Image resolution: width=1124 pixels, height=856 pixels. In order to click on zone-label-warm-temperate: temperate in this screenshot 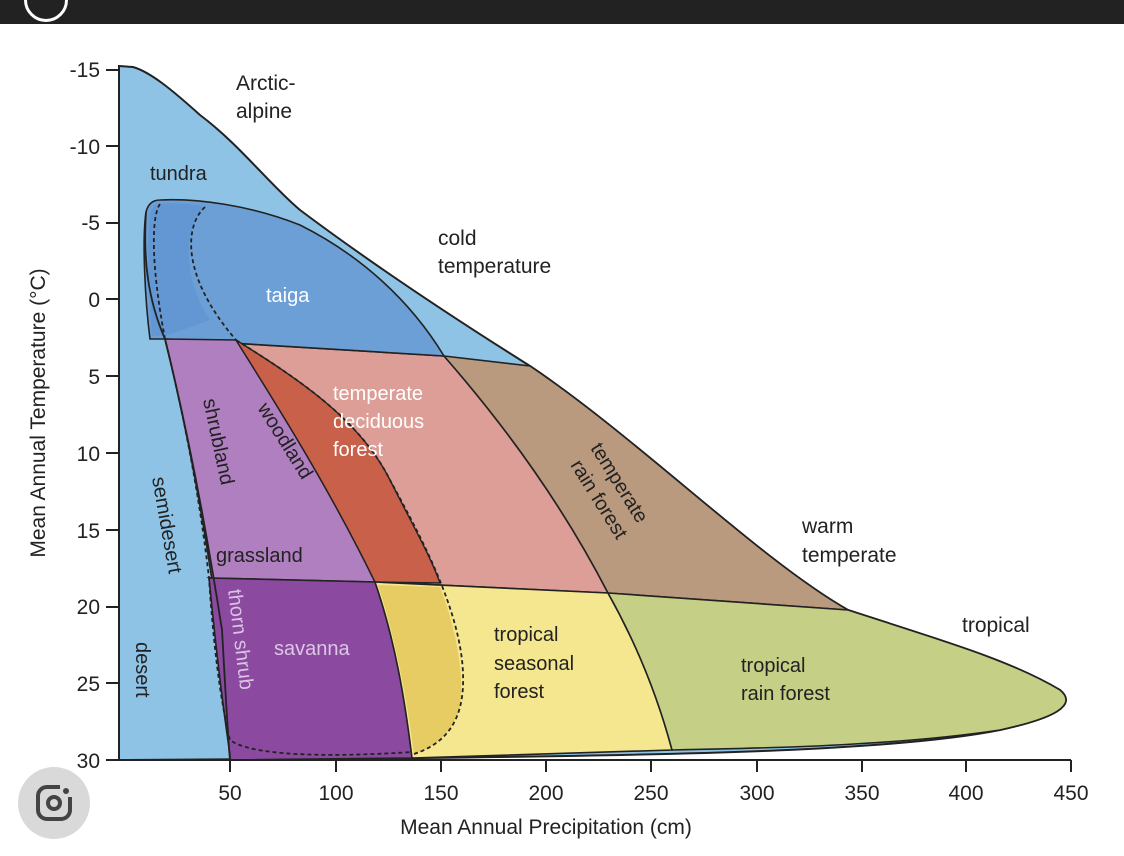, I will do `click(849, 555)`.